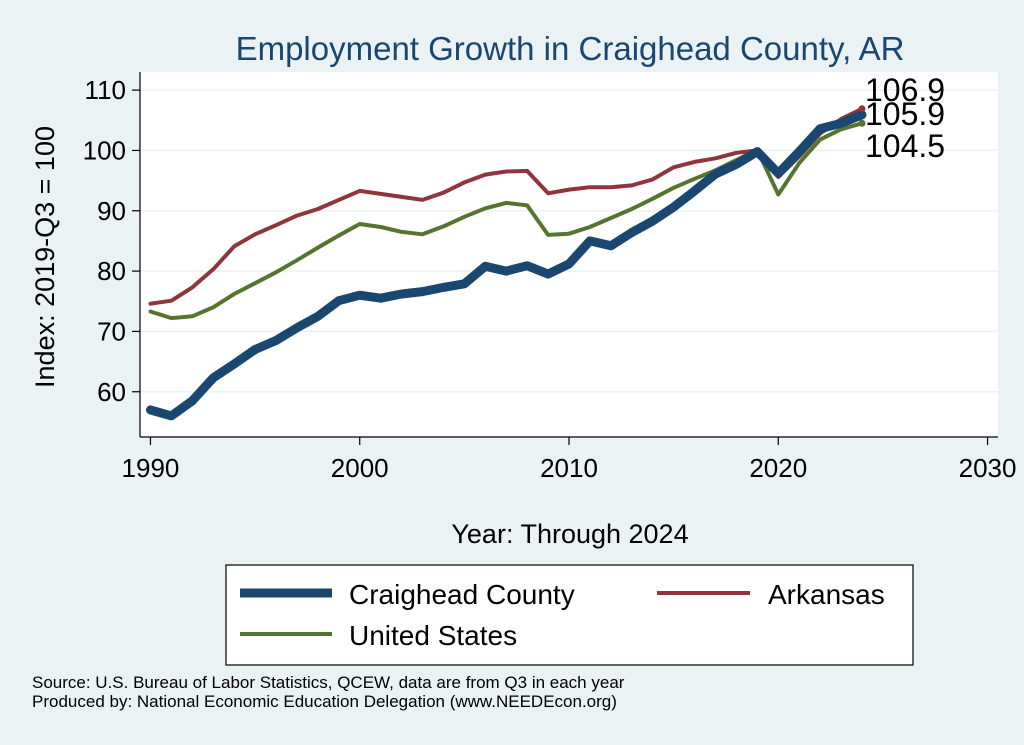 This screenshot has height=745, width=1024. What do you see at coordinates (905, 146) in the screenshot?
I see `end-value-label: 104.5` at bounding box center [905, 146].